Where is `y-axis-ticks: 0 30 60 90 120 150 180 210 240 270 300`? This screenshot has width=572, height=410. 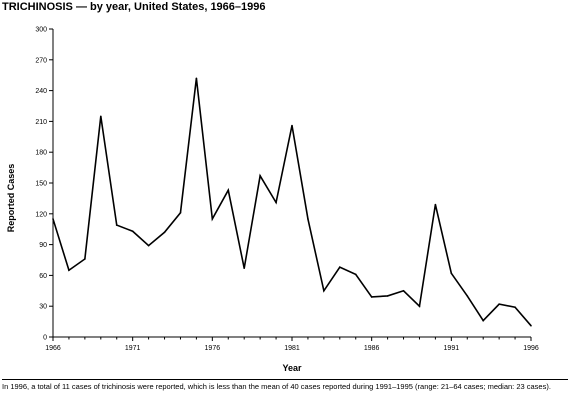
y-axis-ticks: 0 30 60 90 120 150 180 210 240 270 300 is located at coordinates (44, 184).